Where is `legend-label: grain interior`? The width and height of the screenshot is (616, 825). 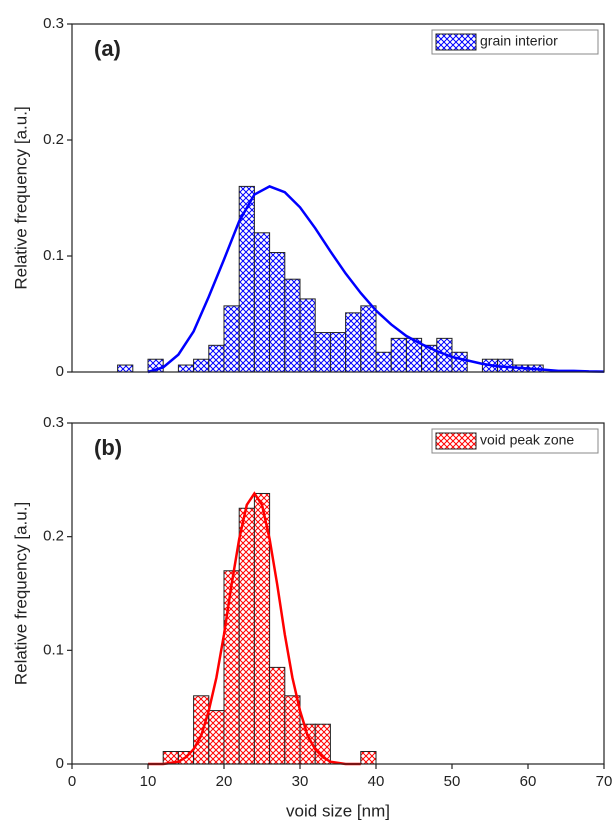 legend-label: grain interior is located at coordinates (519, 41).